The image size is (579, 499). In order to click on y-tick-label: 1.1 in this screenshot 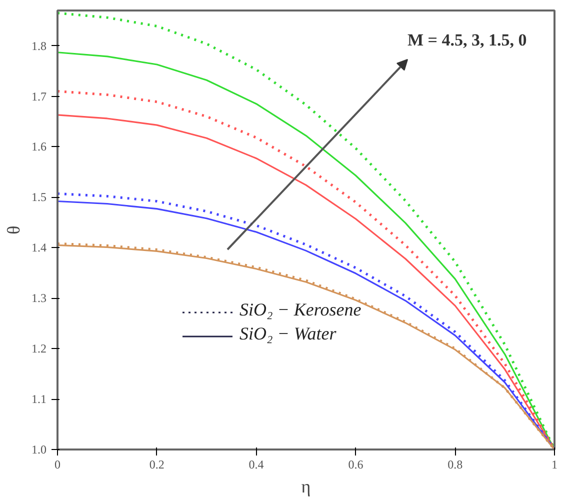, I will do `click(39, 399)`.